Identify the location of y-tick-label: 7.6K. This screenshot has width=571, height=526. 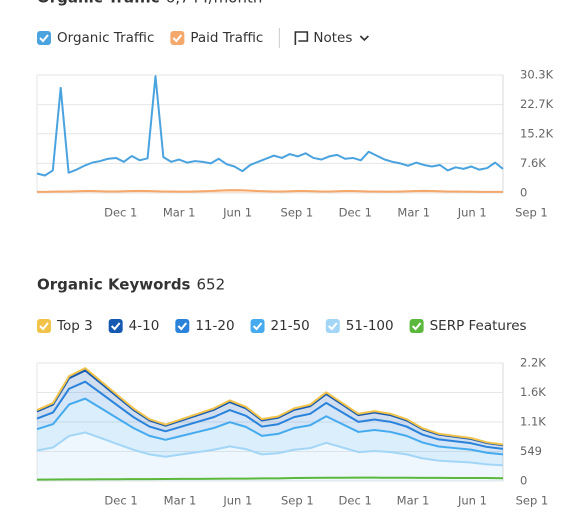
(533, 163).